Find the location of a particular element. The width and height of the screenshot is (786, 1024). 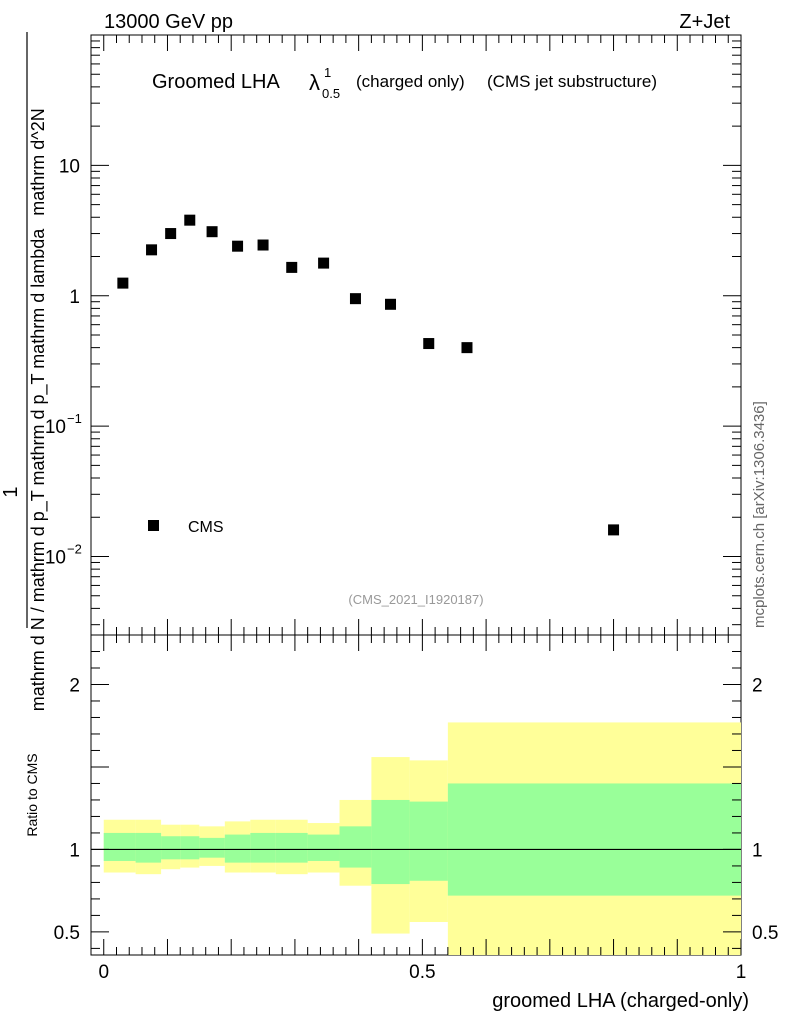

main-ytick-label: 10 is located at coordinates (69, 166).